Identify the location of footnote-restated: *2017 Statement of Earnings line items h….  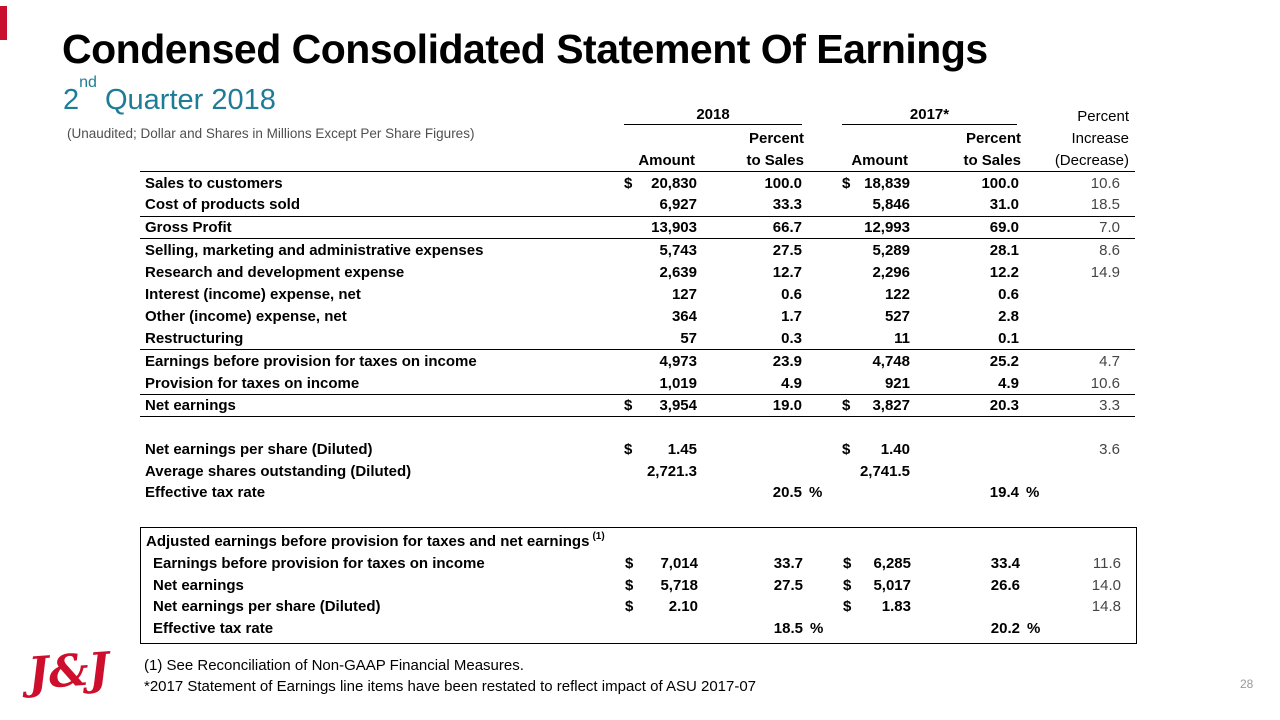
(450, 686).